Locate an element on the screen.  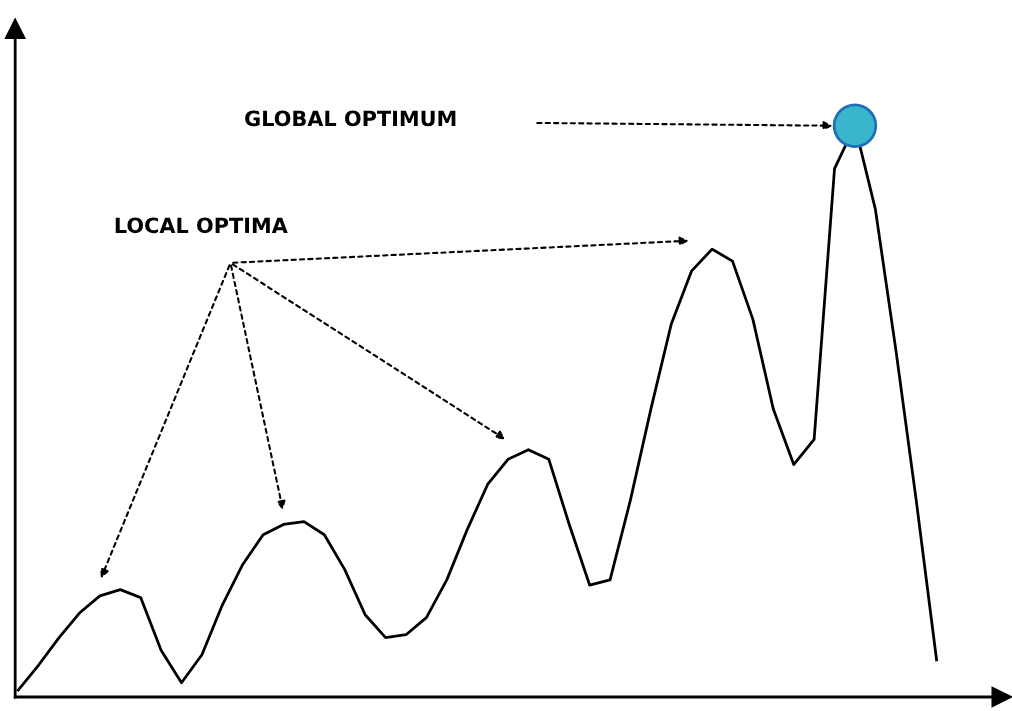
annotation: LOCAL OPTIMA is located at coordinates (201, 225).